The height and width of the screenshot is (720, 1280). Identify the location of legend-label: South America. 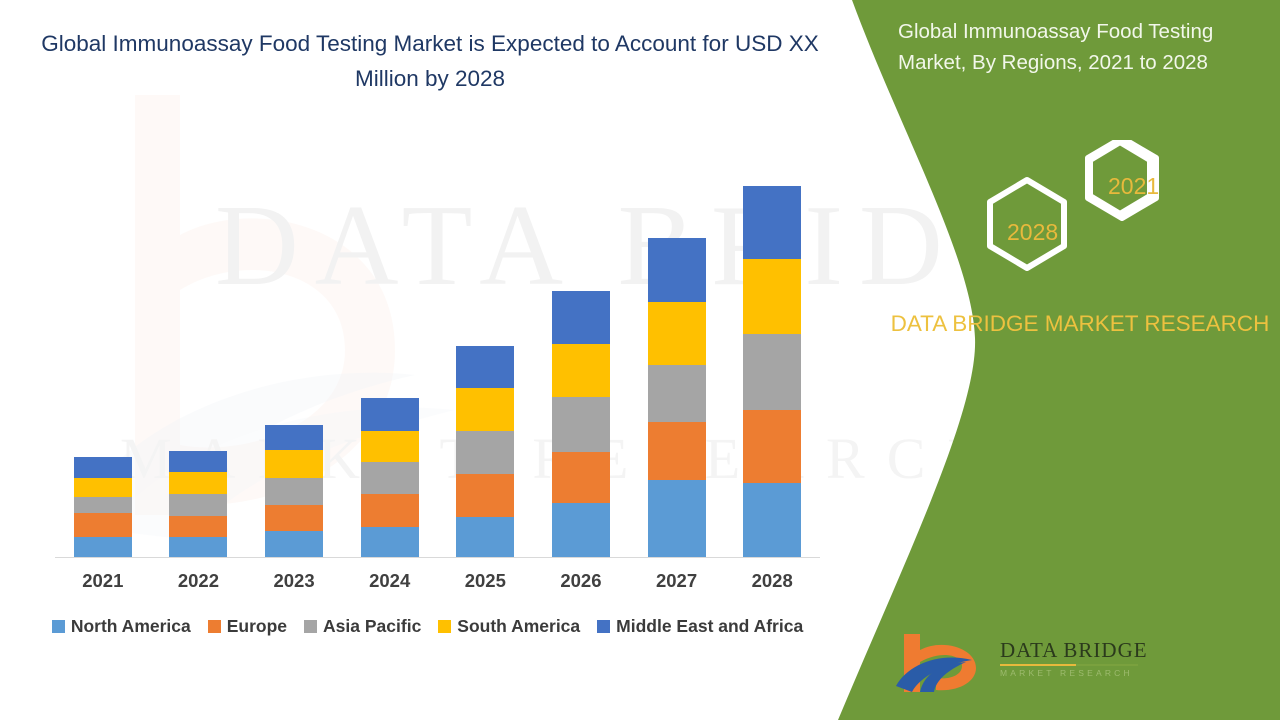
(519, 626).